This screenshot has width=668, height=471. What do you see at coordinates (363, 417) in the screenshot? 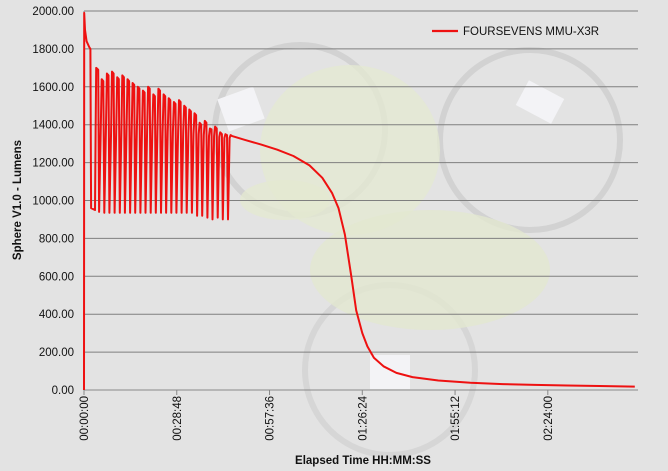
I see `x-tick-label: 01:26:24` at bounding box center [363, 417].